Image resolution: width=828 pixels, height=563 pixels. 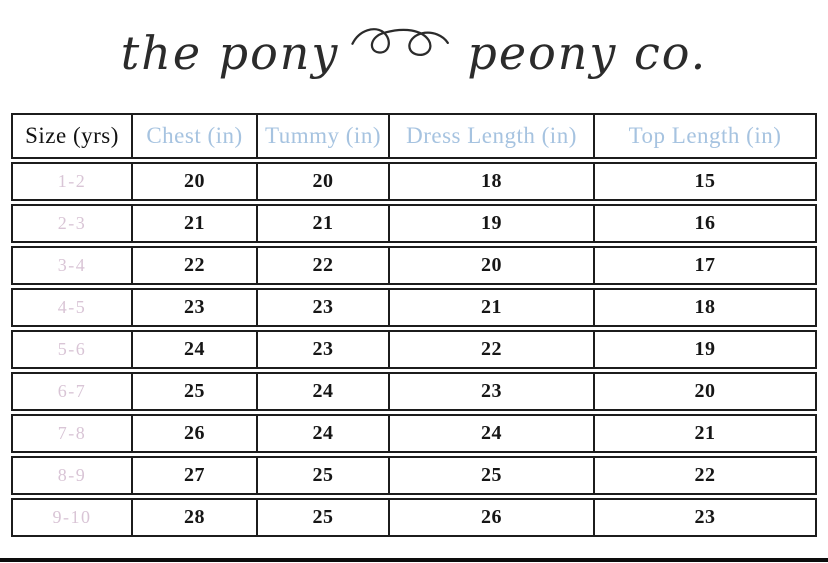 I want to click on table-row: 7-8 26 24 24 21, so click(x=414, y=433).